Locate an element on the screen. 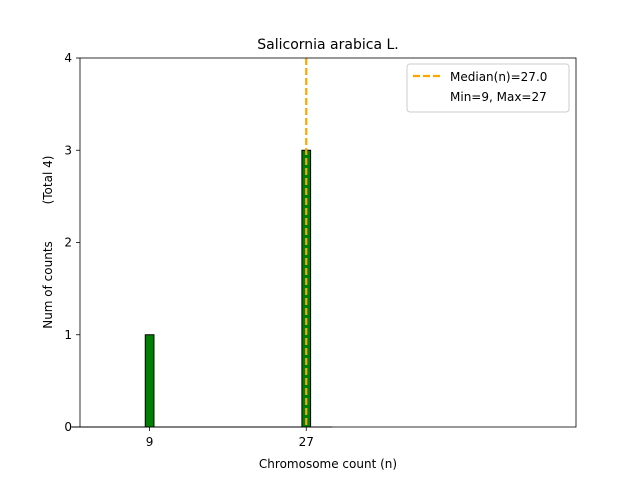 The image size is (640, 480). y-axis: 0 1 2 3 4 is located at coordinates (72, 242).